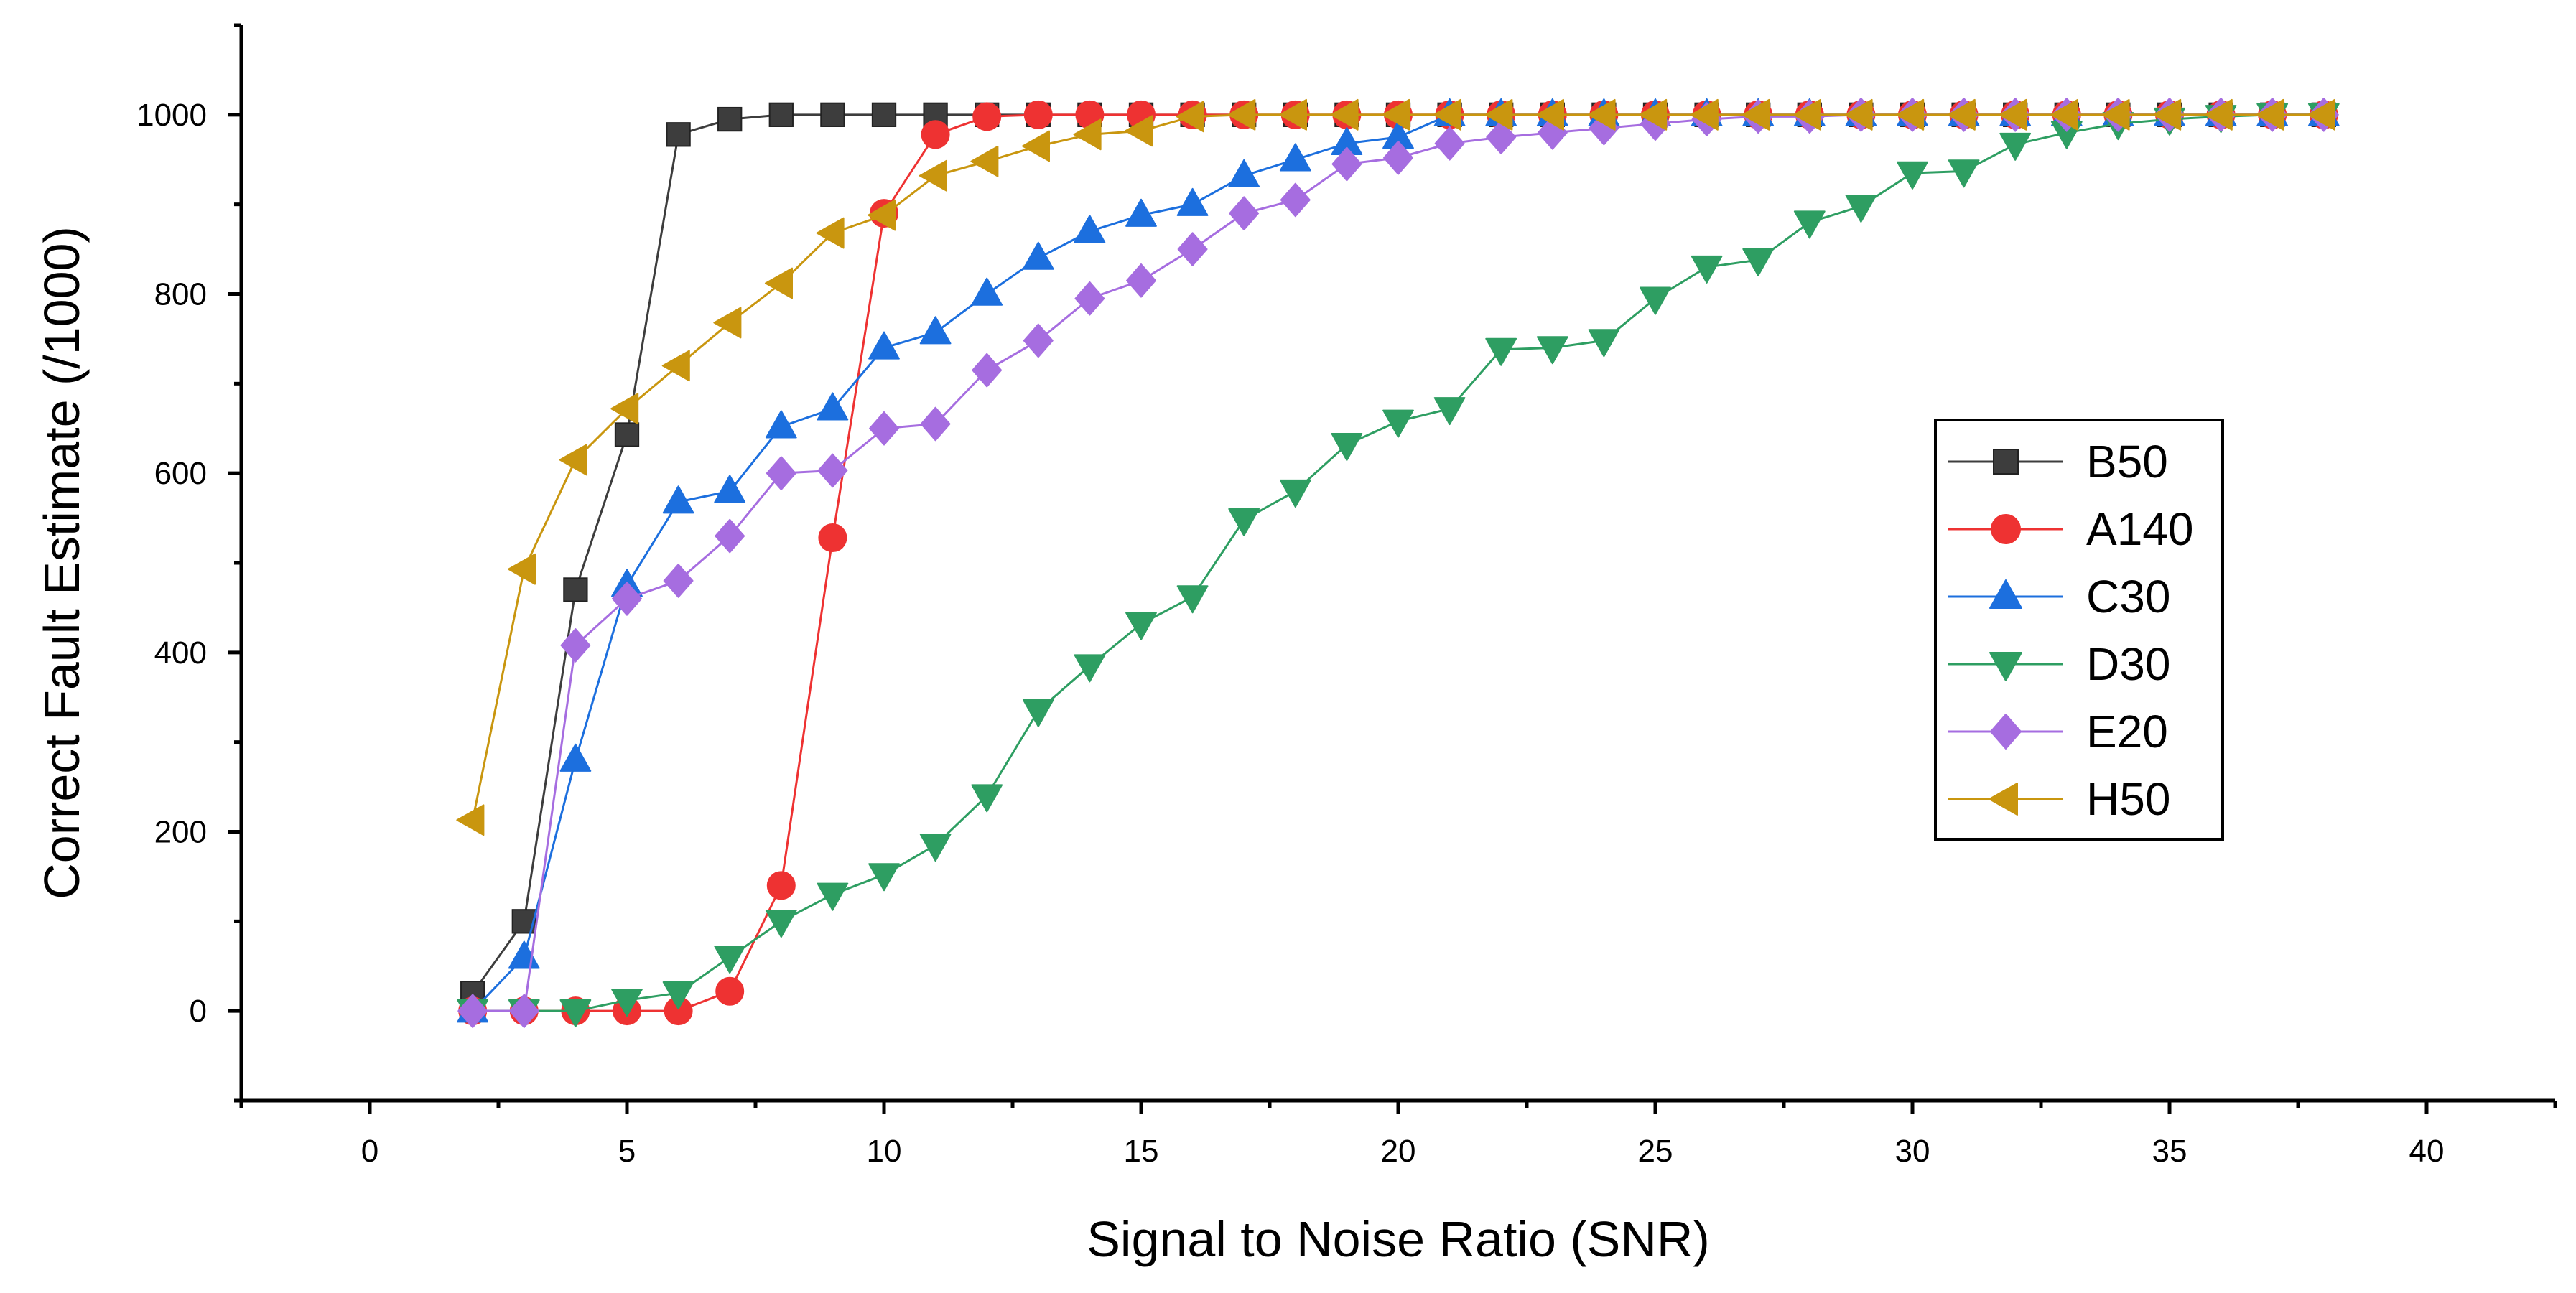  What do you see at coordinates (2127, 731) in the screenshot?
I see `legend-label-e20: E20` at bounding box center [2127, 731].